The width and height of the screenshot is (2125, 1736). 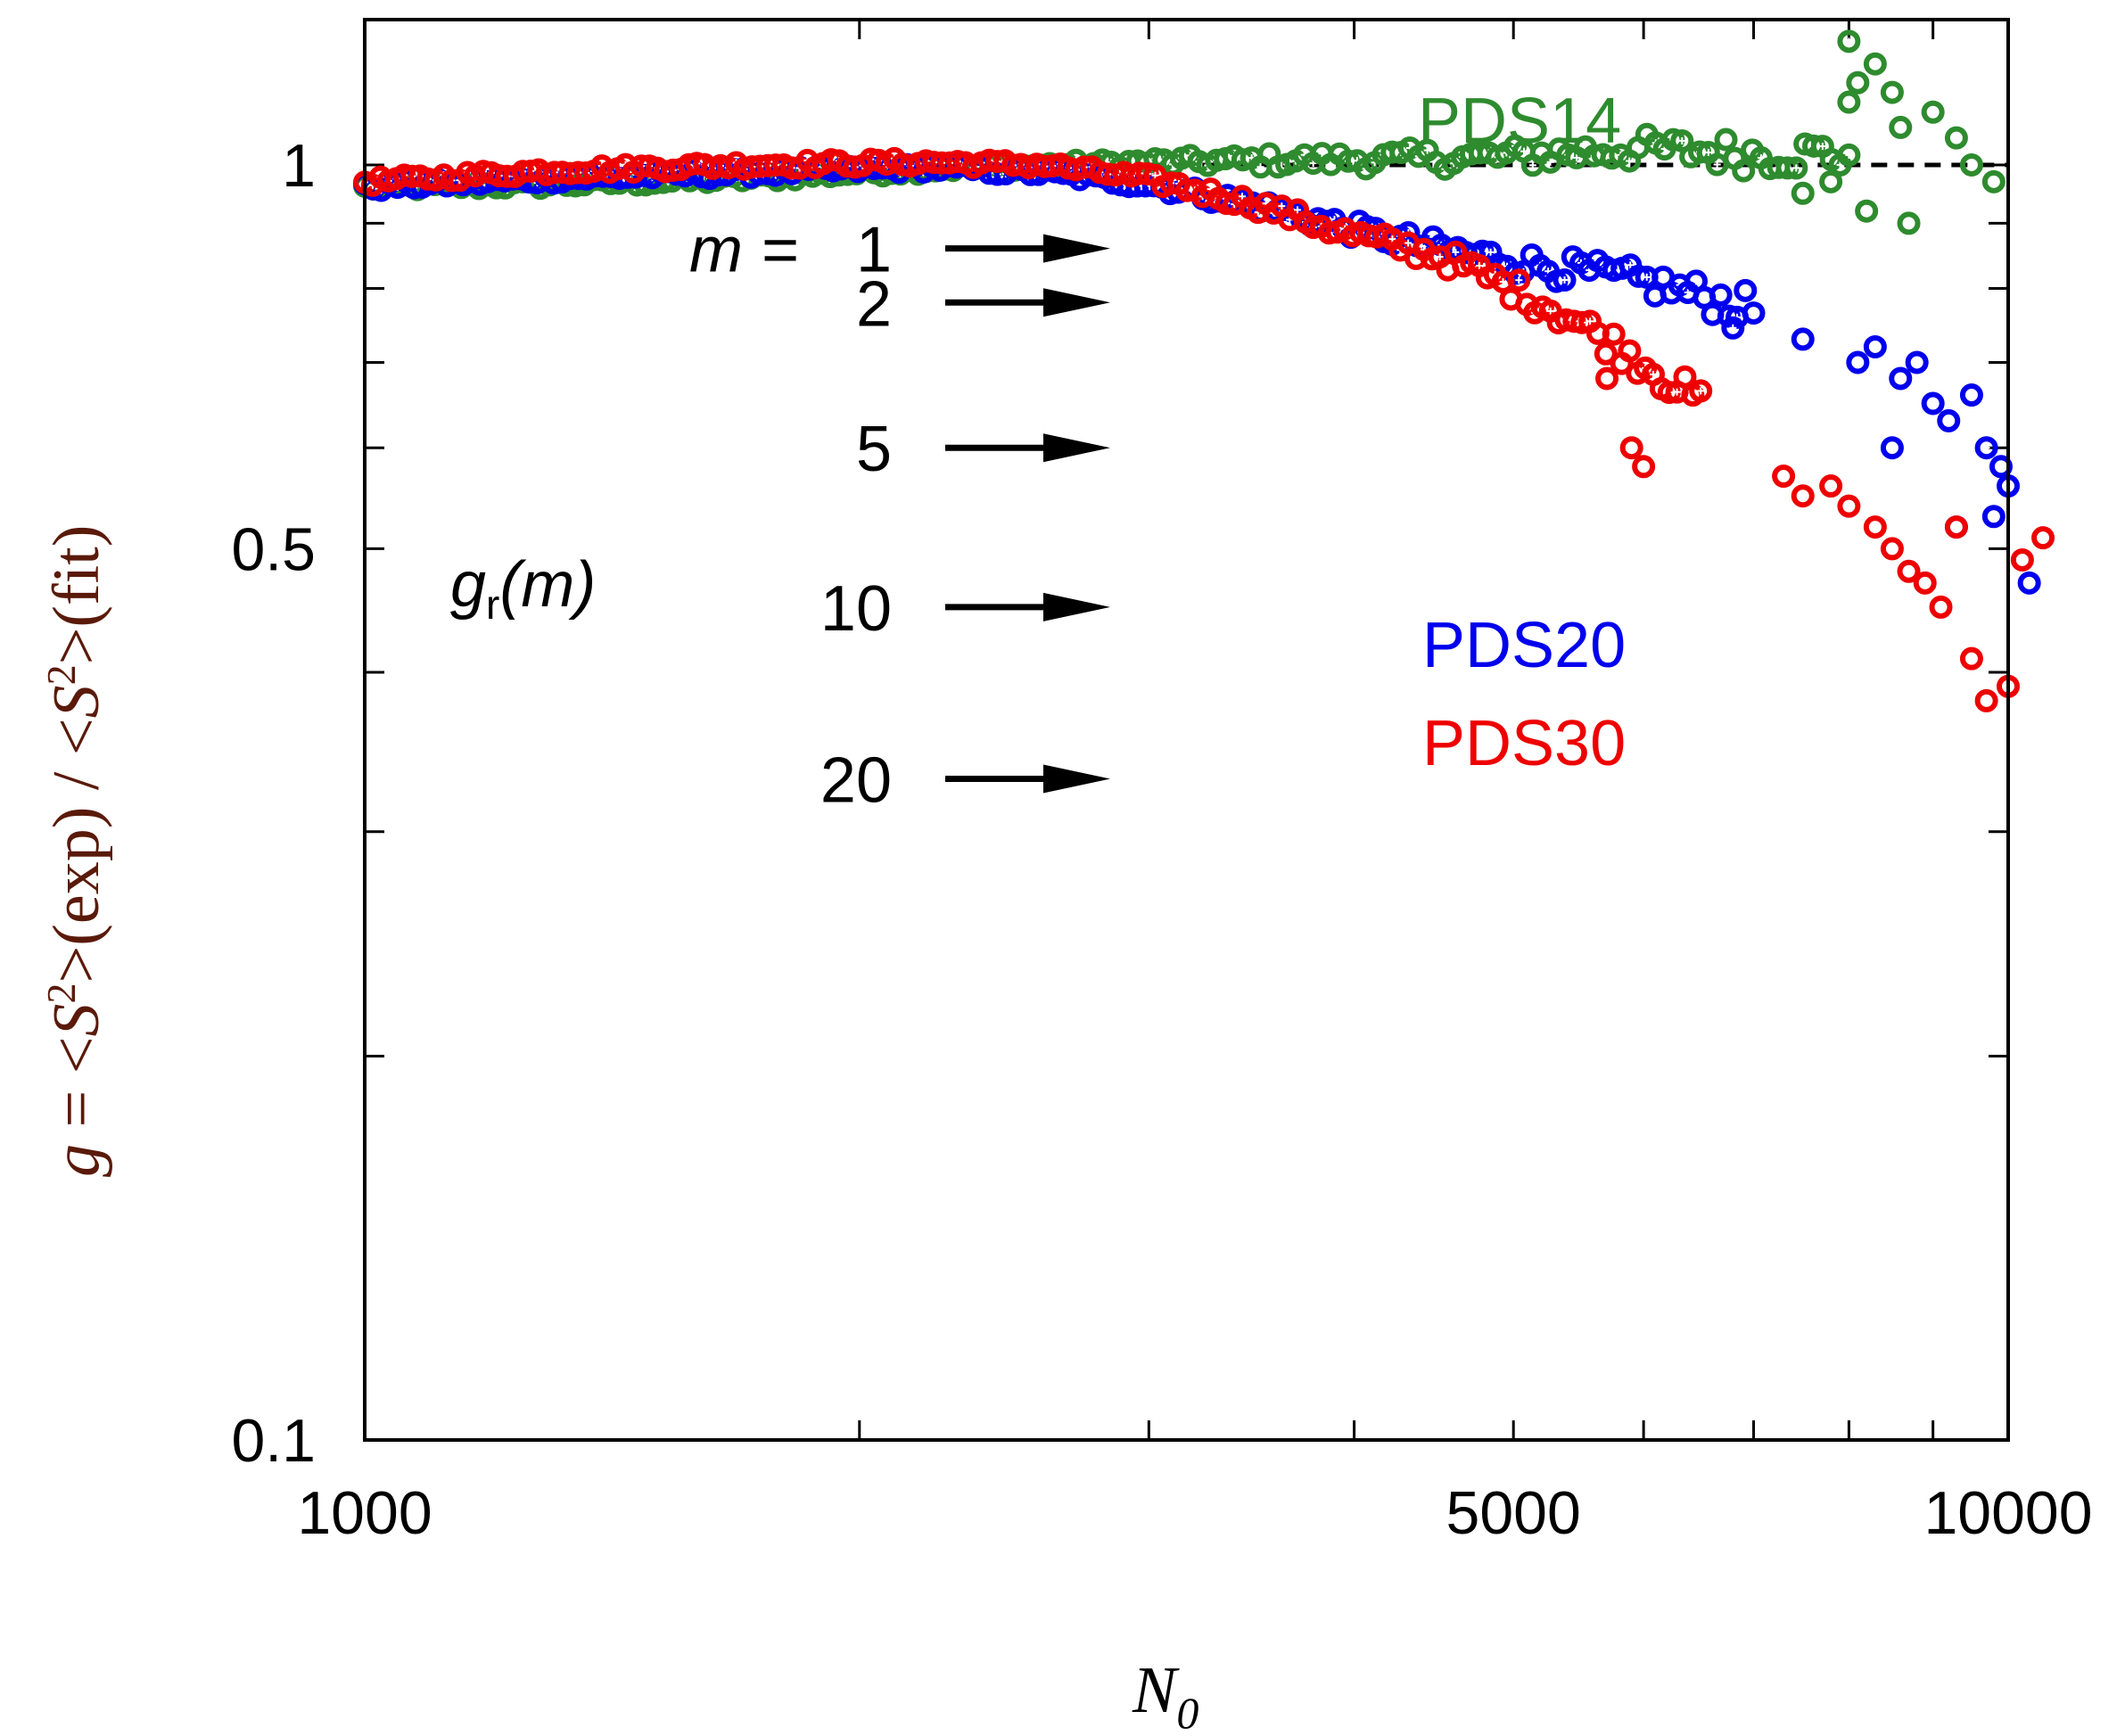 I want to click on x-tick-label: 1000, so click(x=364, y=1513).